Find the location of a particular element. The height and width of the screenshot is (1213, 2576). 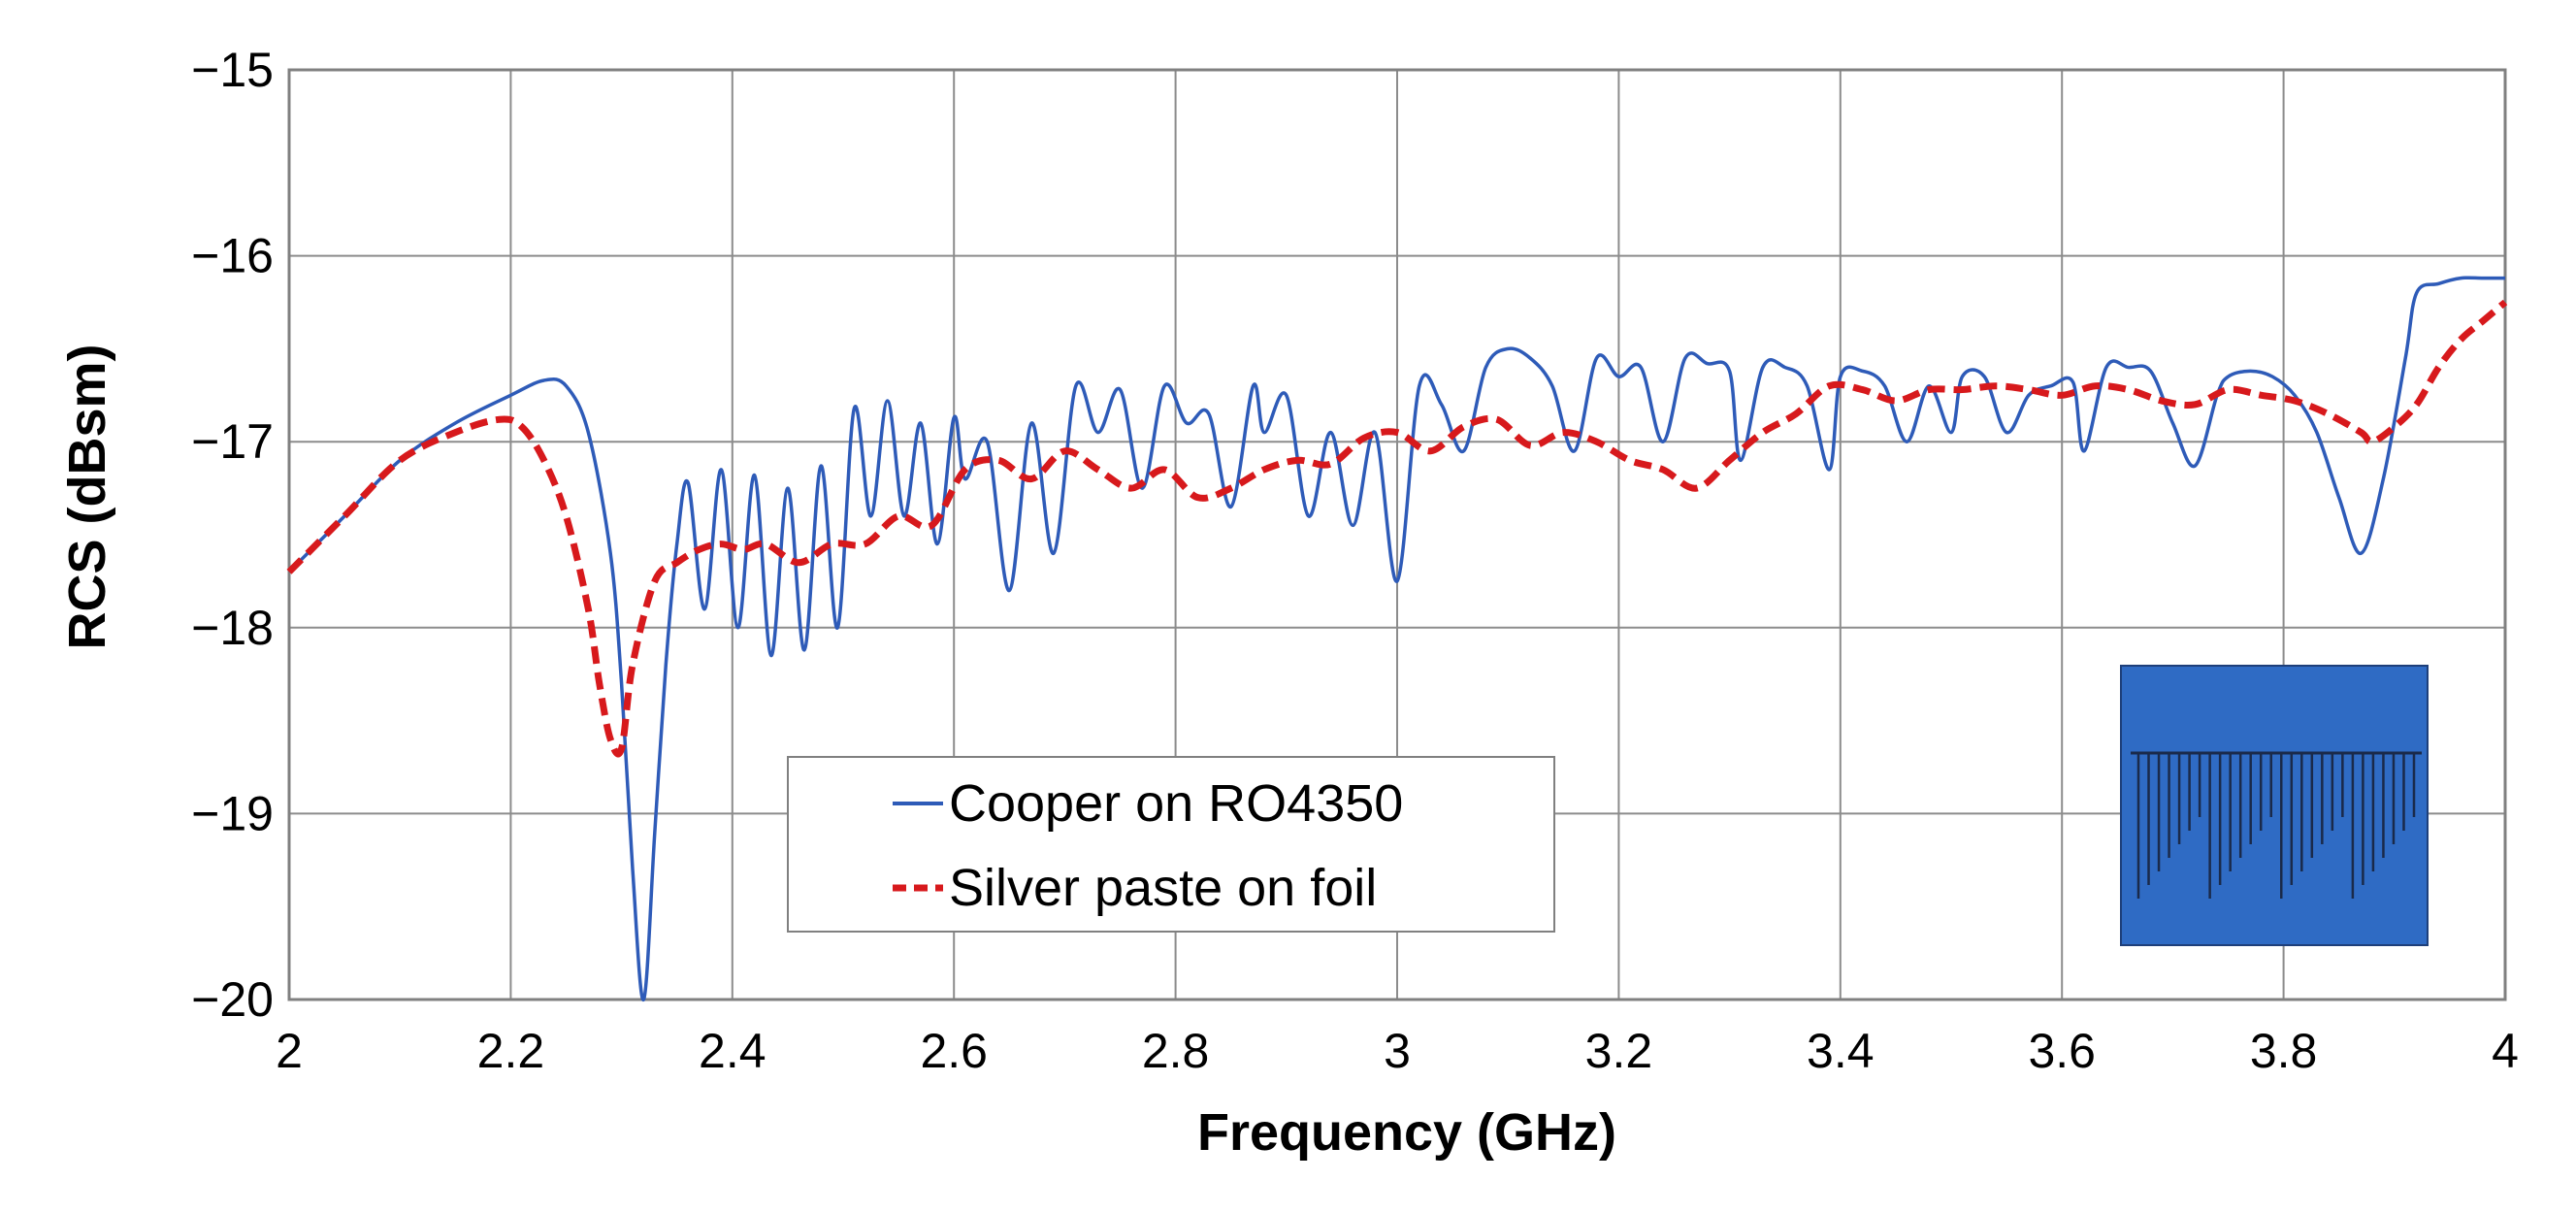

y-tick-label: −18 is located at coordinates (233, 628).